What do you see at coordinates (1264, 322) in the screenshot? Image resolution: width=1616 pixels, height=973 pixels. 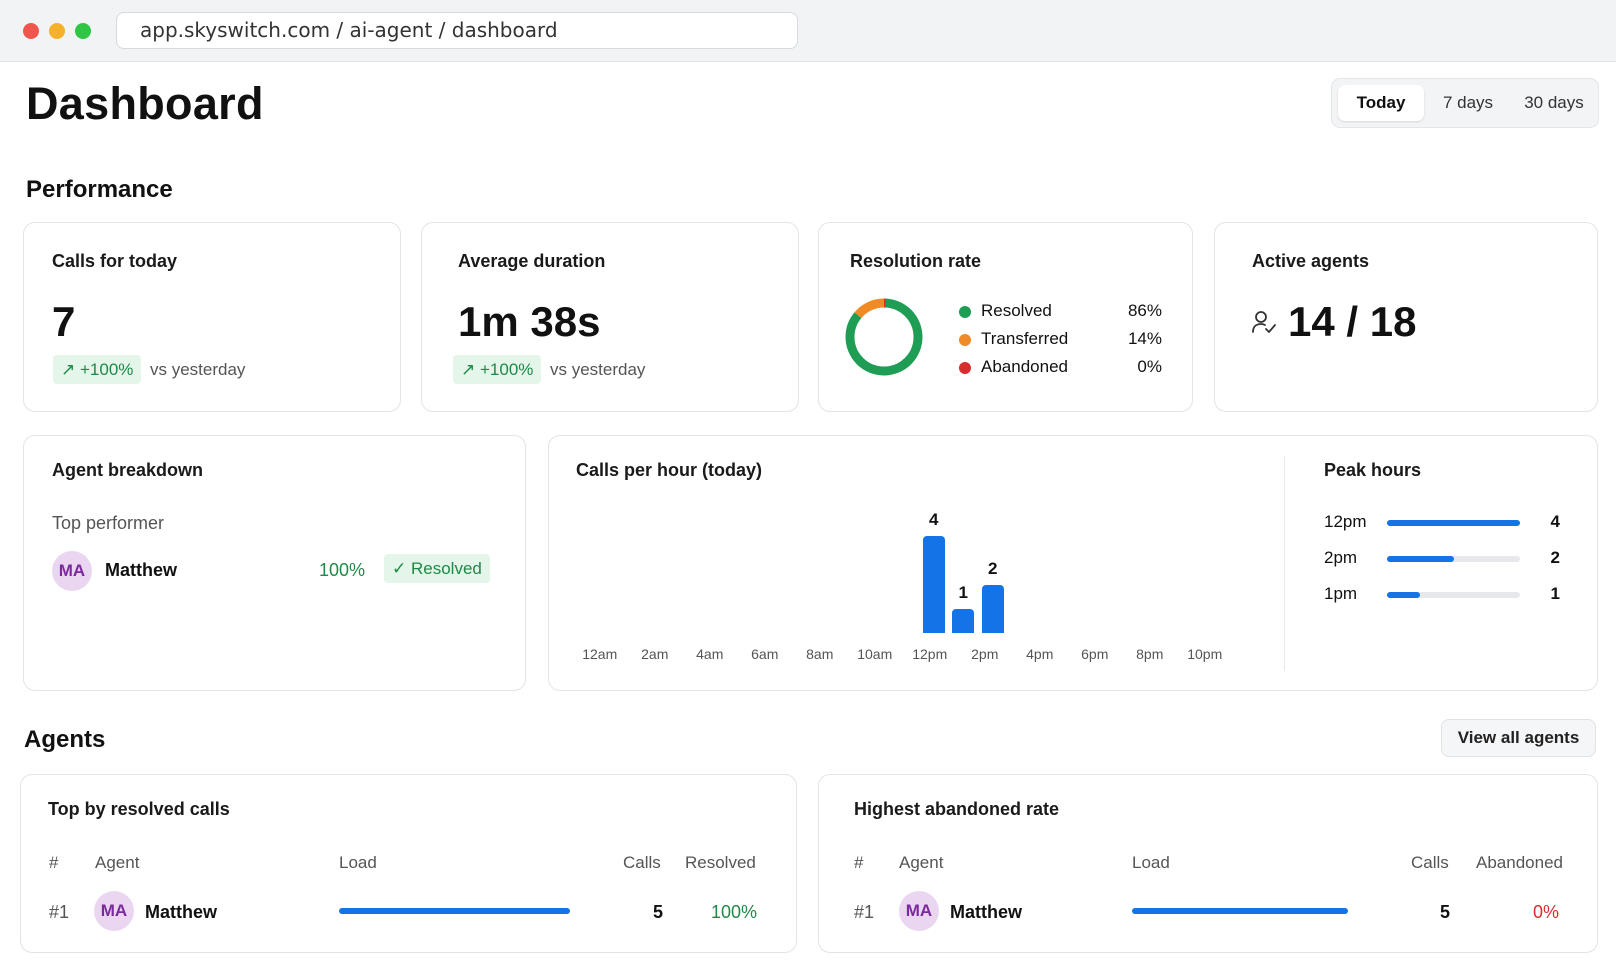 I see `user-check-icon` at bounding box center [1264, 322].